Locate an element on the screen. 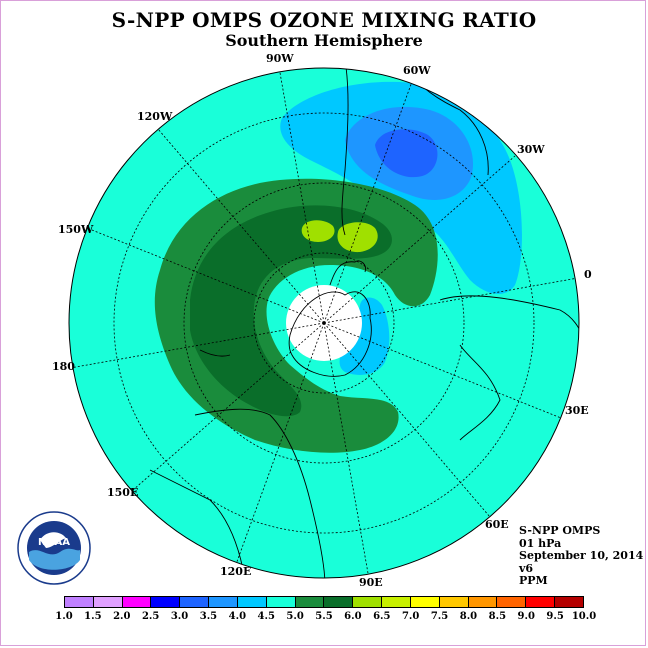  colorbar-tick-label: 8.5 is located at coordinates (497, 616).